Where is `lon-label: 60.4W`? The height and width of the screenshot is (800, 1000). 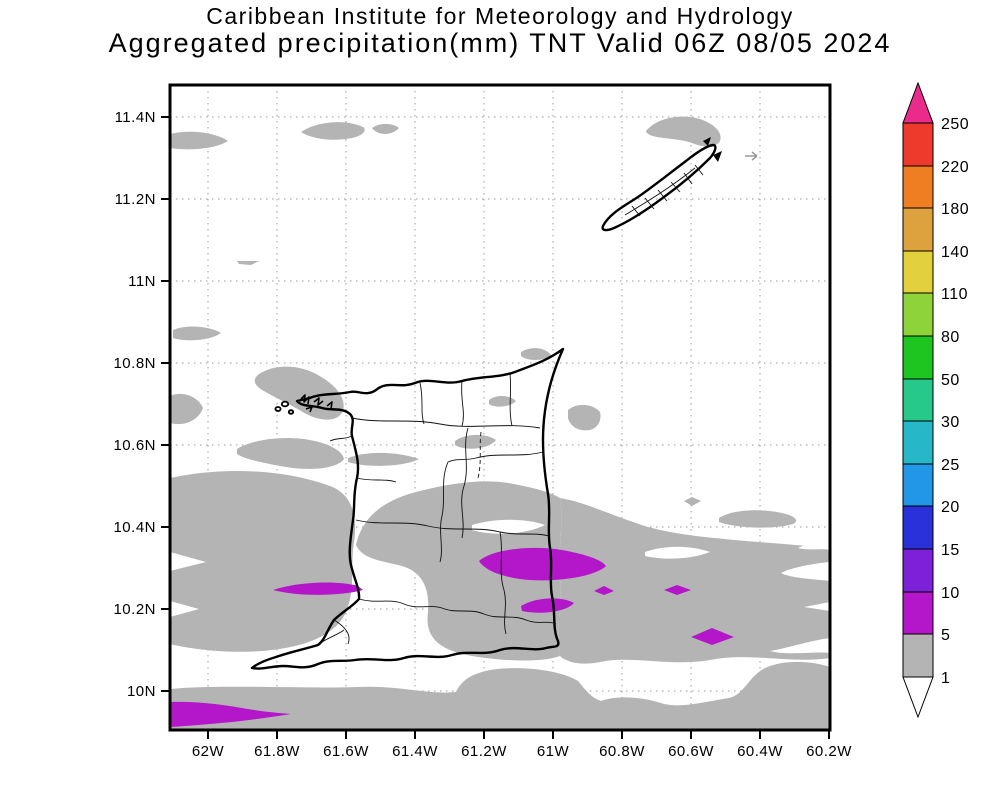 lon-label: 60.4W is located at coordinates (760, 751).